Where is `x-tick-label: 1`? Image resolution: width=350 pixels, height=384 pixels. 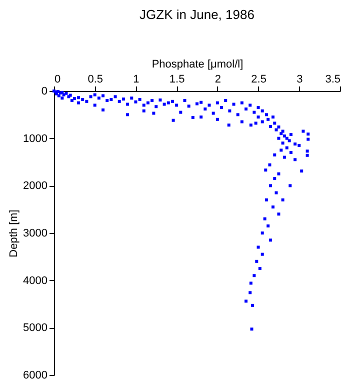
x-tick-label: 1 is located at coordinates (136, 80).